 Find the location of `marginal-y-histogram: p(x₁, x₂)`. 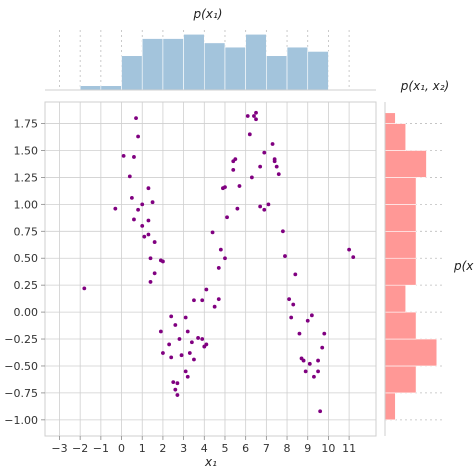

marginal-y-histogram: p(x₁, x₂) is located at coordinates (417, 257).